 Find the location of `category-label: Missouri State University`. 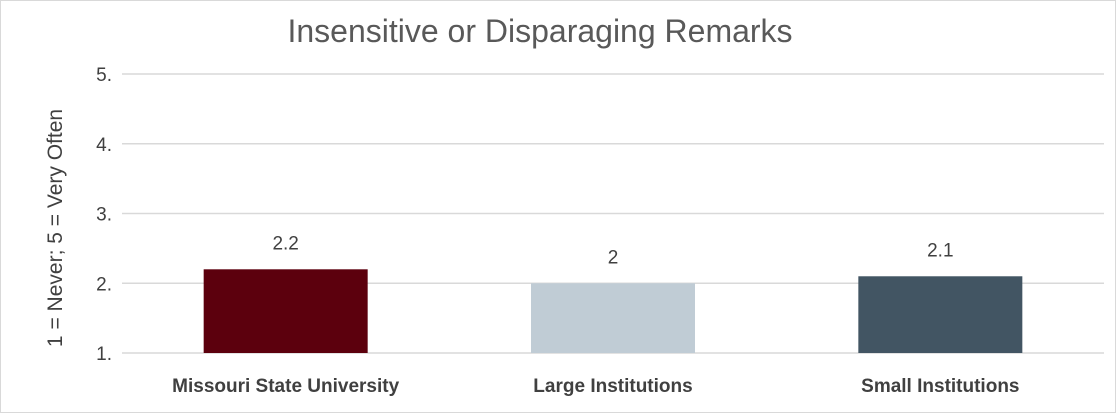

category-label: Missouri State University is located at coordinates (285, 386).